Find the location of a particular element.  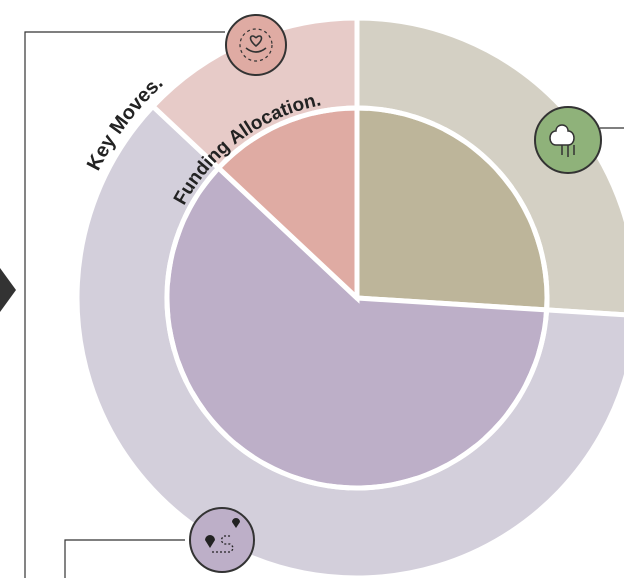

arrow is located at coordinates (8, 290).